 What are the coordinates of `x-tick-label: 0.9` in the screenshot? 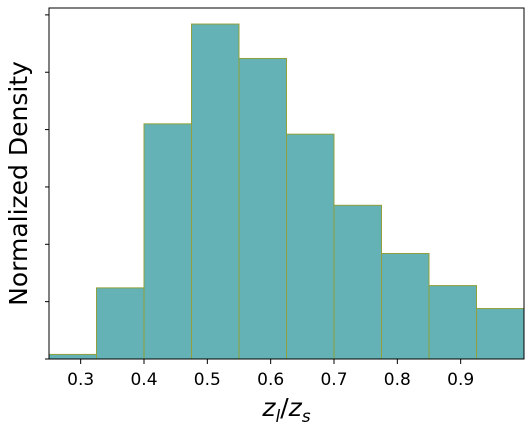 It's located at (460, 380).